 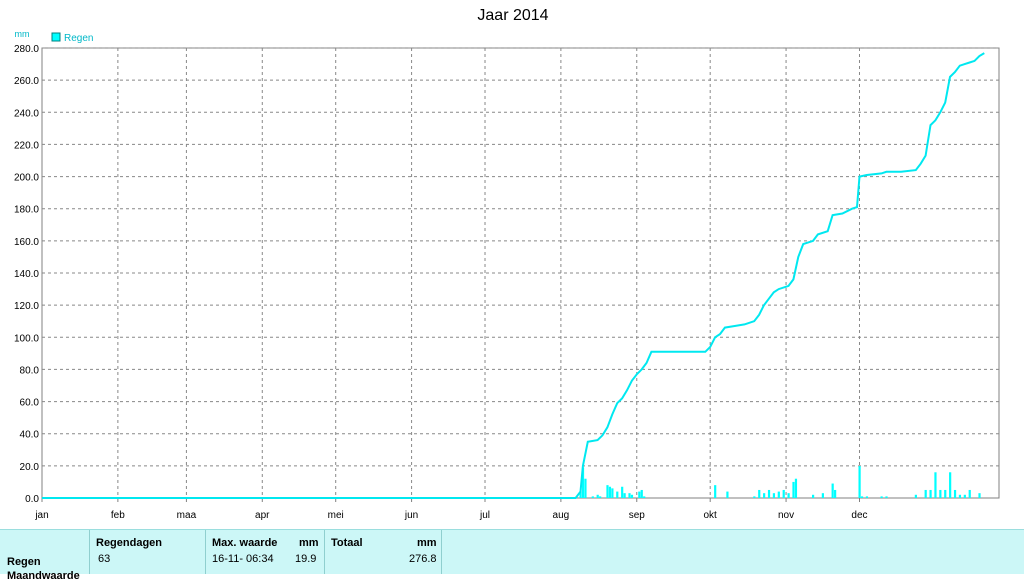 I want to click on header-max-unit: mm, so click(x=309, y=543).